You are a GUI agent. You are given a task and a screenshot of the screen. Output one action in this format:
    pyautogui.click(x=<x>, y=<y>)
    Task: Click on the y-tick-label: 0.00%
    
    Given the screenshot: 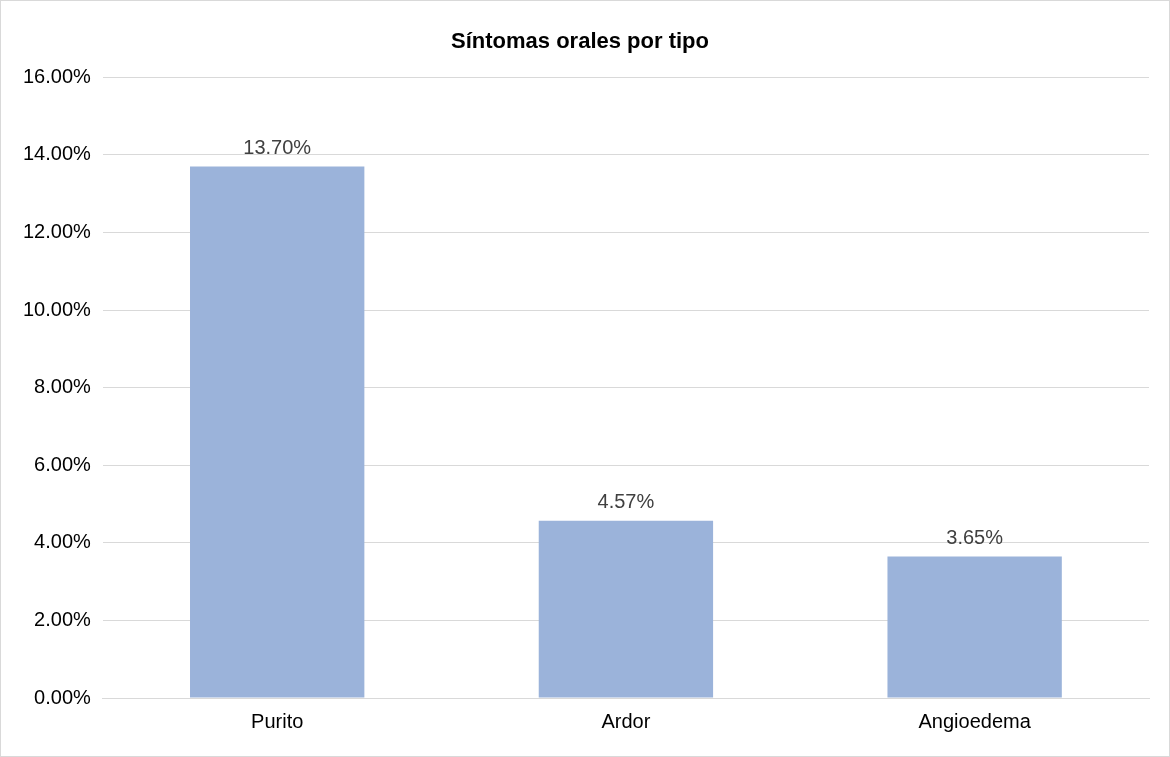 What is the action you would take?
    pyautogui.click(x=63, y=696)
    